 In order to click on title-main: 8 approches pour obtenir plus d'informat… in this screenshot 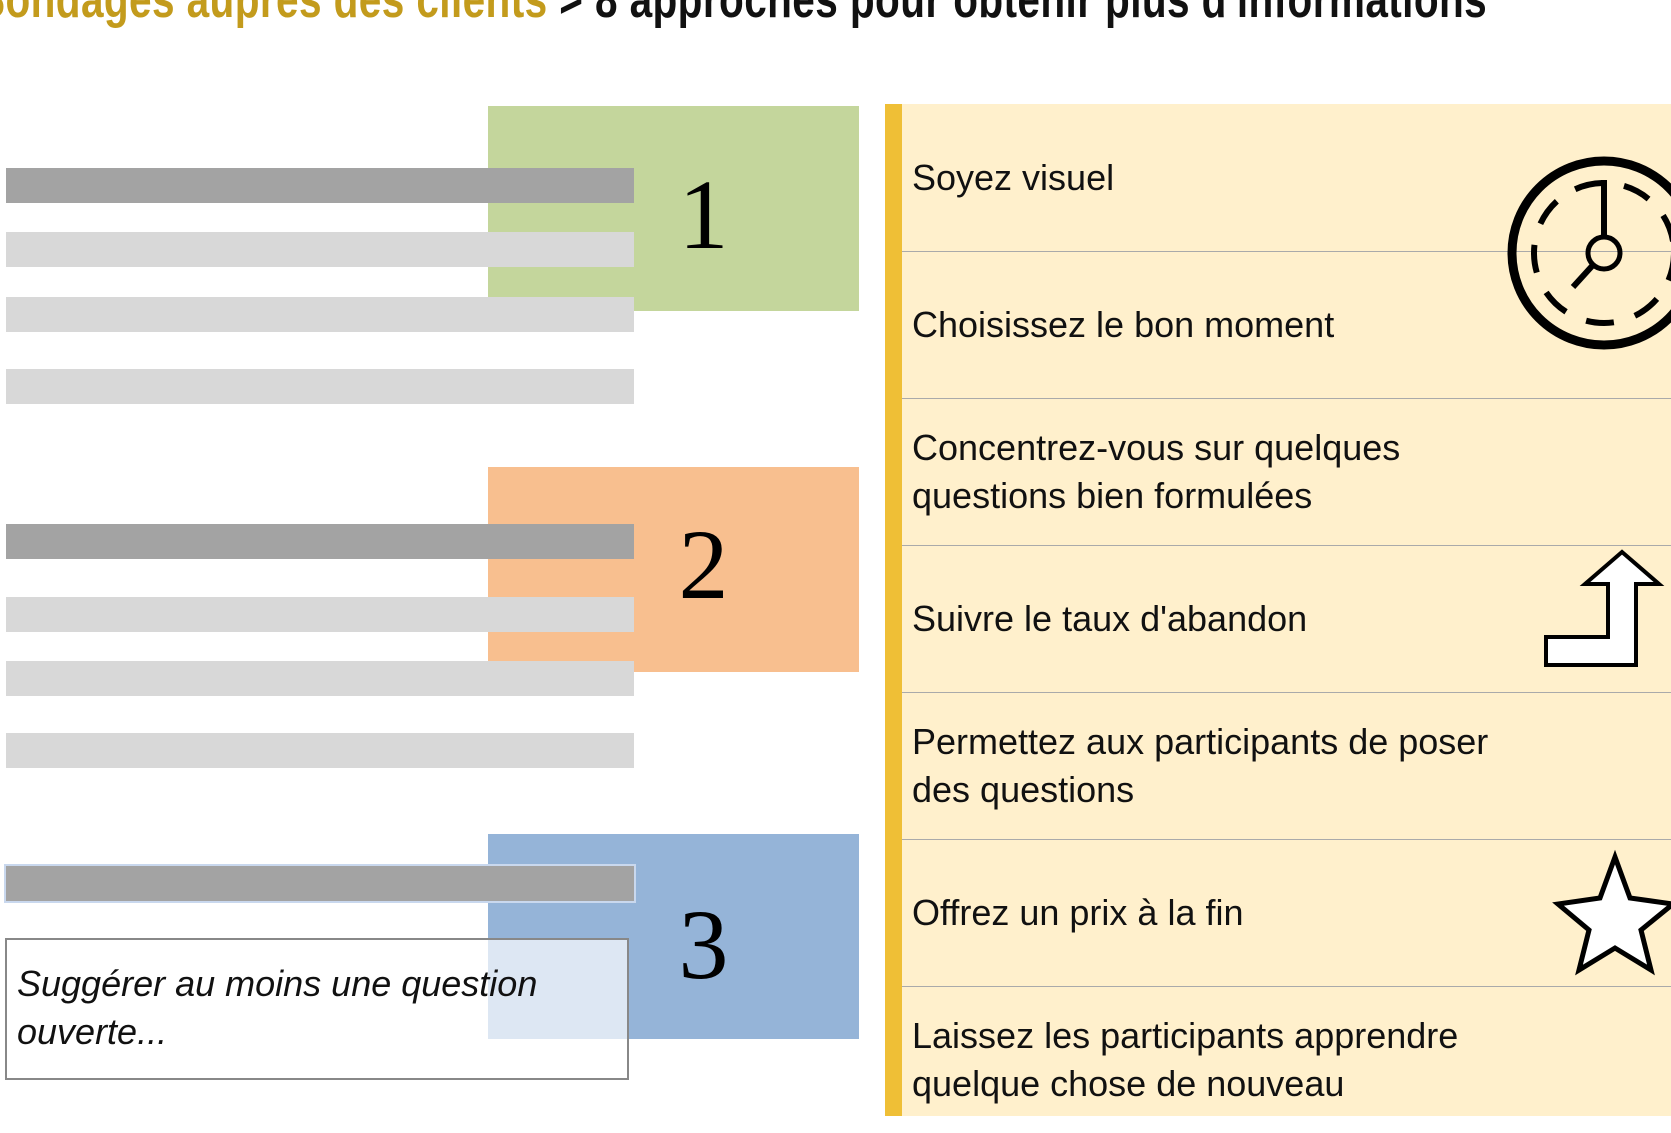, I will do `click(1041, 14)`.